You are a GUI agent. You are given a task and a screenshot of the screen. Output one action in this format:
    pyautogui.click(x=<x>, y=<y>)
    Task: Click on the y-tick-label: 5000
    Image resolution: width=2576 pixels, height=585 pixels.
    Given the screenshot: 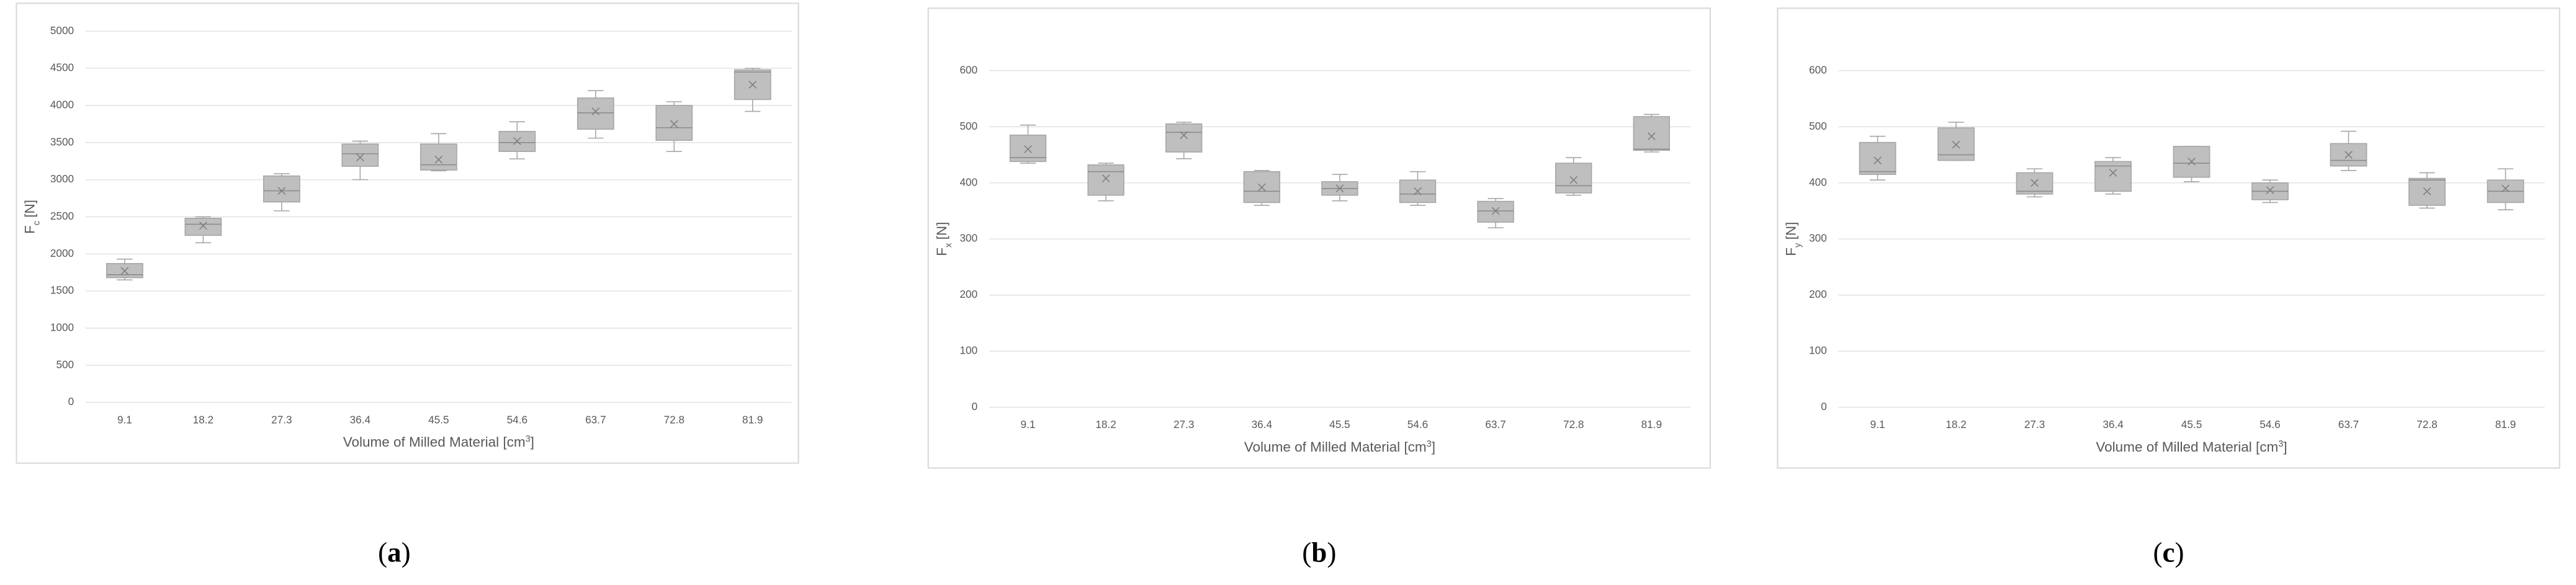 What is the action you would take?
    pyautogui.click(x=62, y=30)
    